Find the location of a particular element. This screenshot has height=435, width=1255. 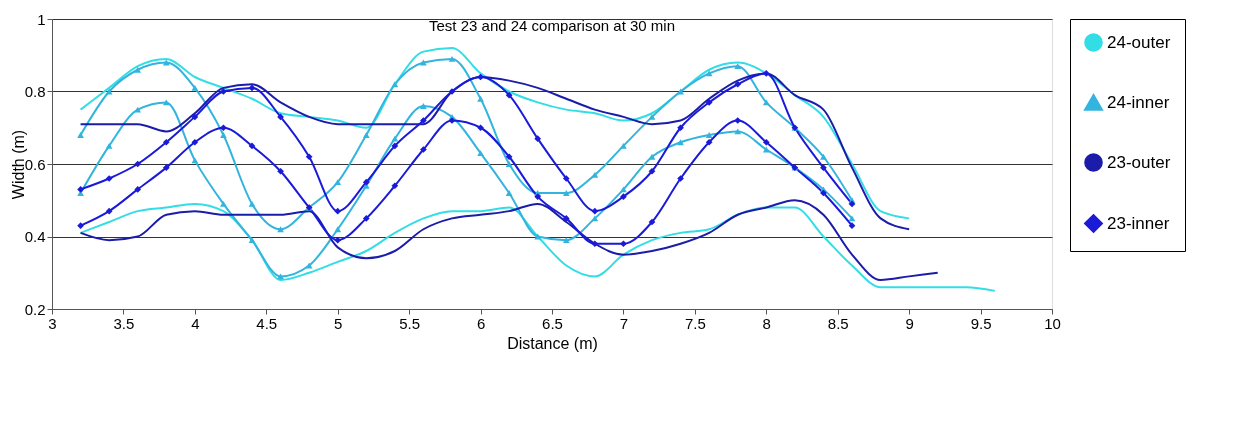

y-tick-label: 0.8 is located at coordinates (35, 91).